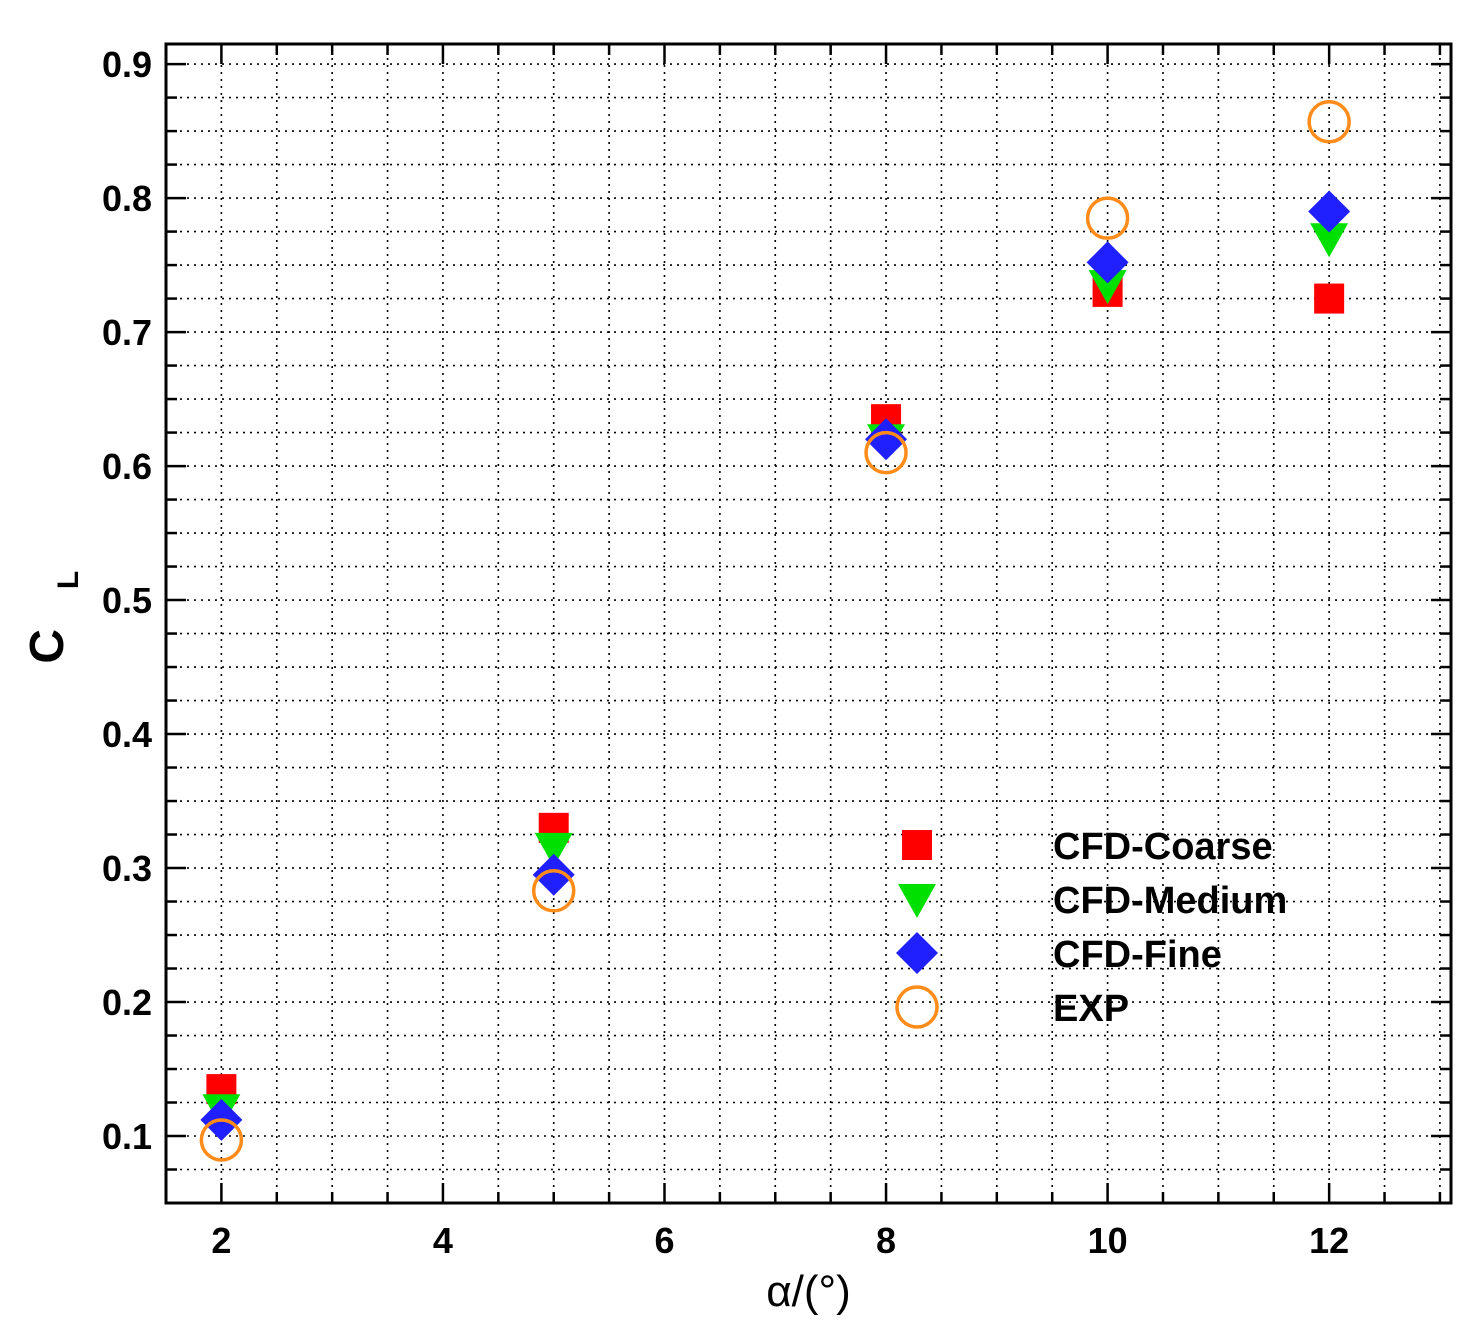 The width and height of the screenshot is (1484, 1344). Describe the element at coordinates (1170, 901) in the screenshot. I see `legend-label: CFD-Medium` at that location.